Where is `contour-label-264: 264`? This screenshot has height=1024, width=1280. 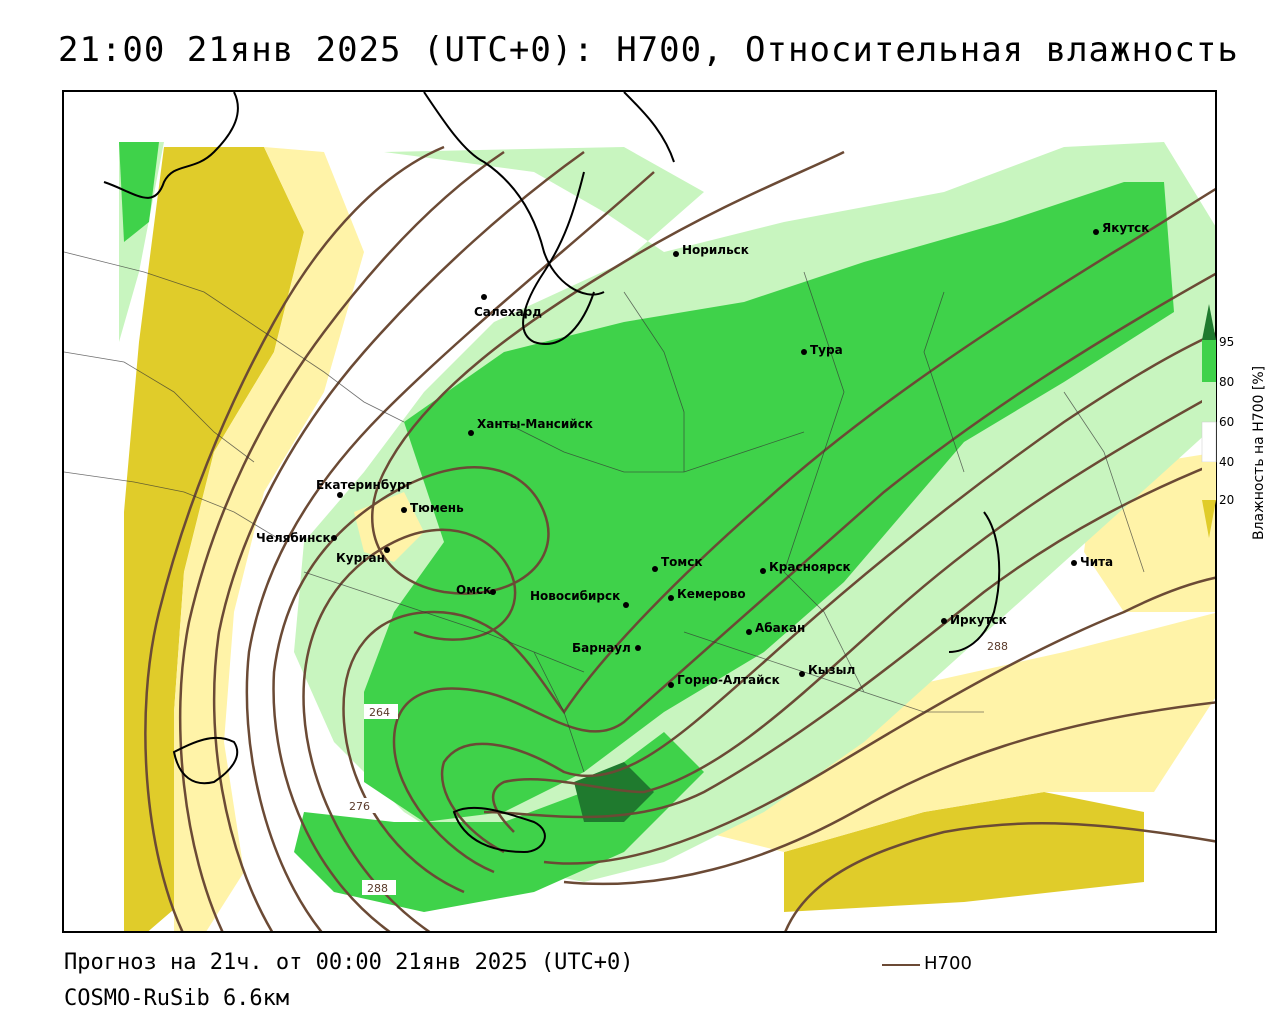
contour-label-264: 264 is located at coordinates (381, 711).